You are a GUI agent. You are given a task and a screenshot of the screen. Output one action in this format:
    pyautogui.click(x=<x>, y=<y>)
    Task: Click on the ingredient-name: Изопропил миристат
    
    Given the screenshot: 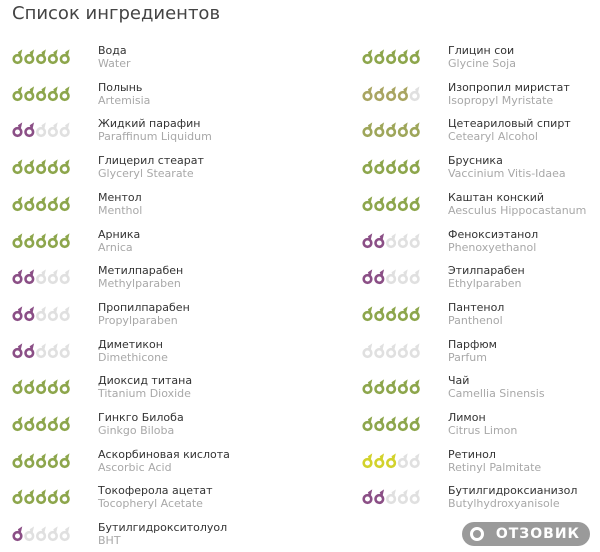 What is the action you would take?
    pyautogui.click(x=509, y=87)
    